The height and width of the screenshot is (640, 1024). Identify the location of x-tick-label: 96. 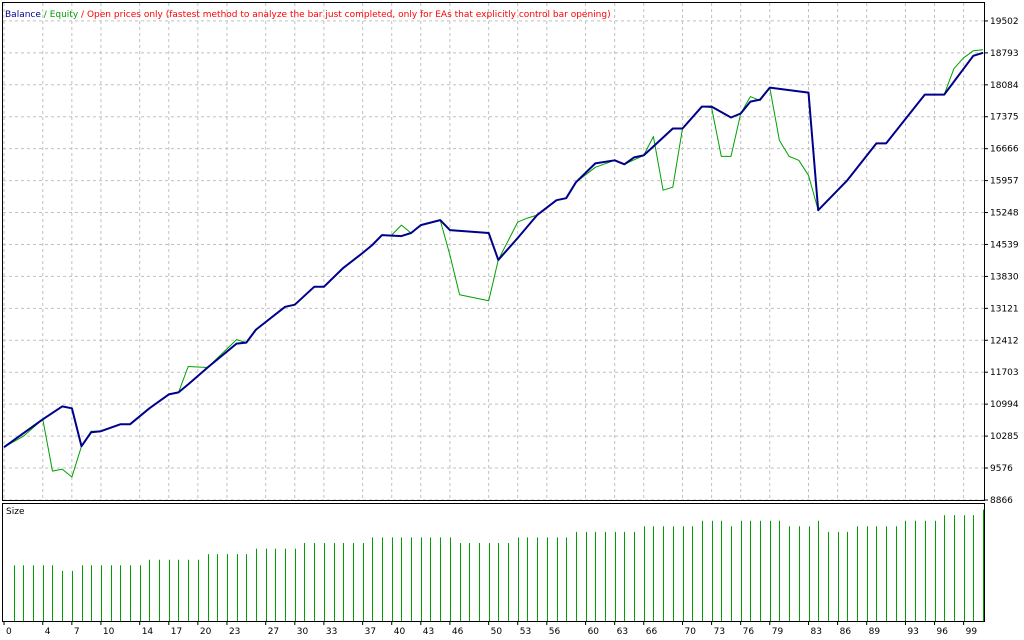
(943, 632).